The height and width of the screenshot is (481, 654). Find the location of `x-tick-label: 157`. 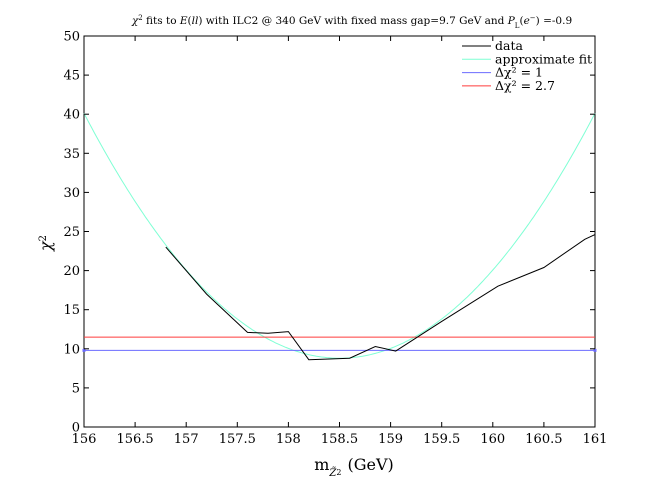

x-tick-label: 157 is located at coordinates (186, 439).